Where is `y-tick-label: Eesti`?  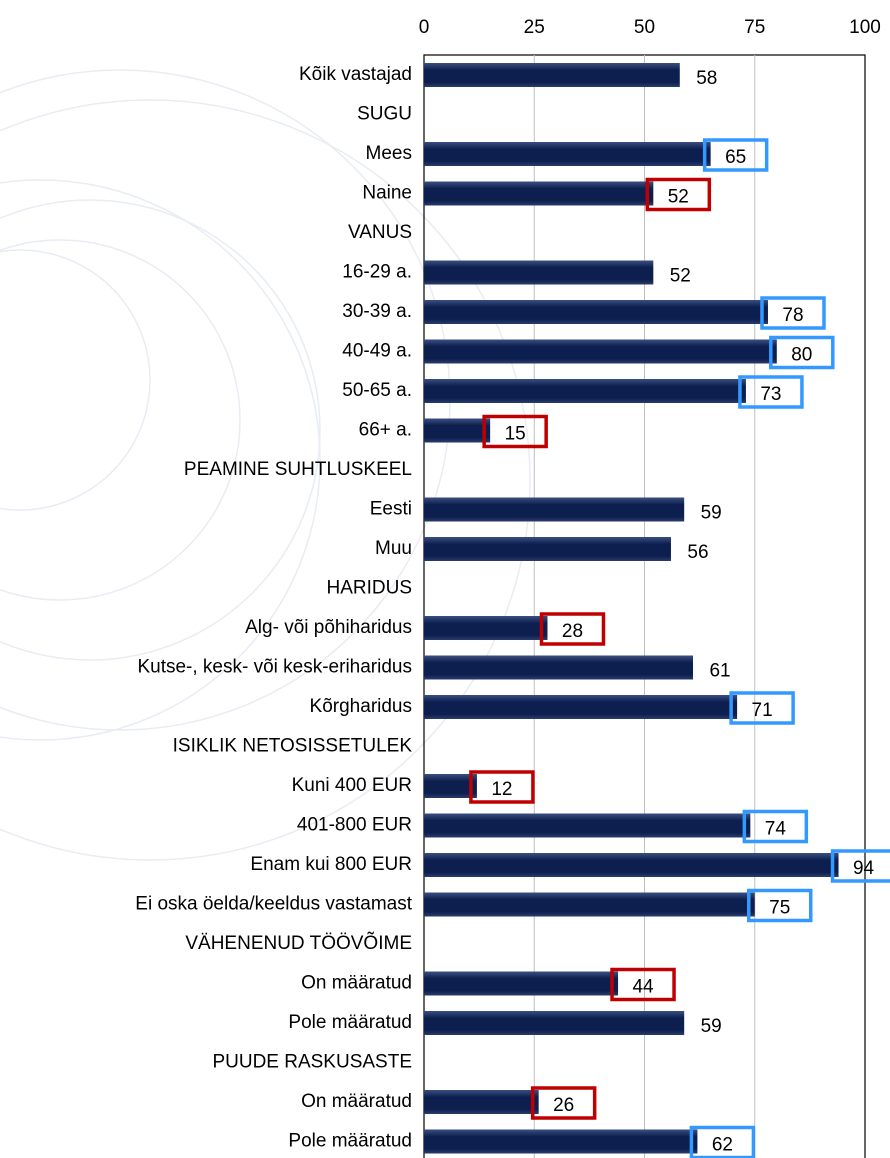
y-tick-label: Eesti is located at coordinates (391, 509).